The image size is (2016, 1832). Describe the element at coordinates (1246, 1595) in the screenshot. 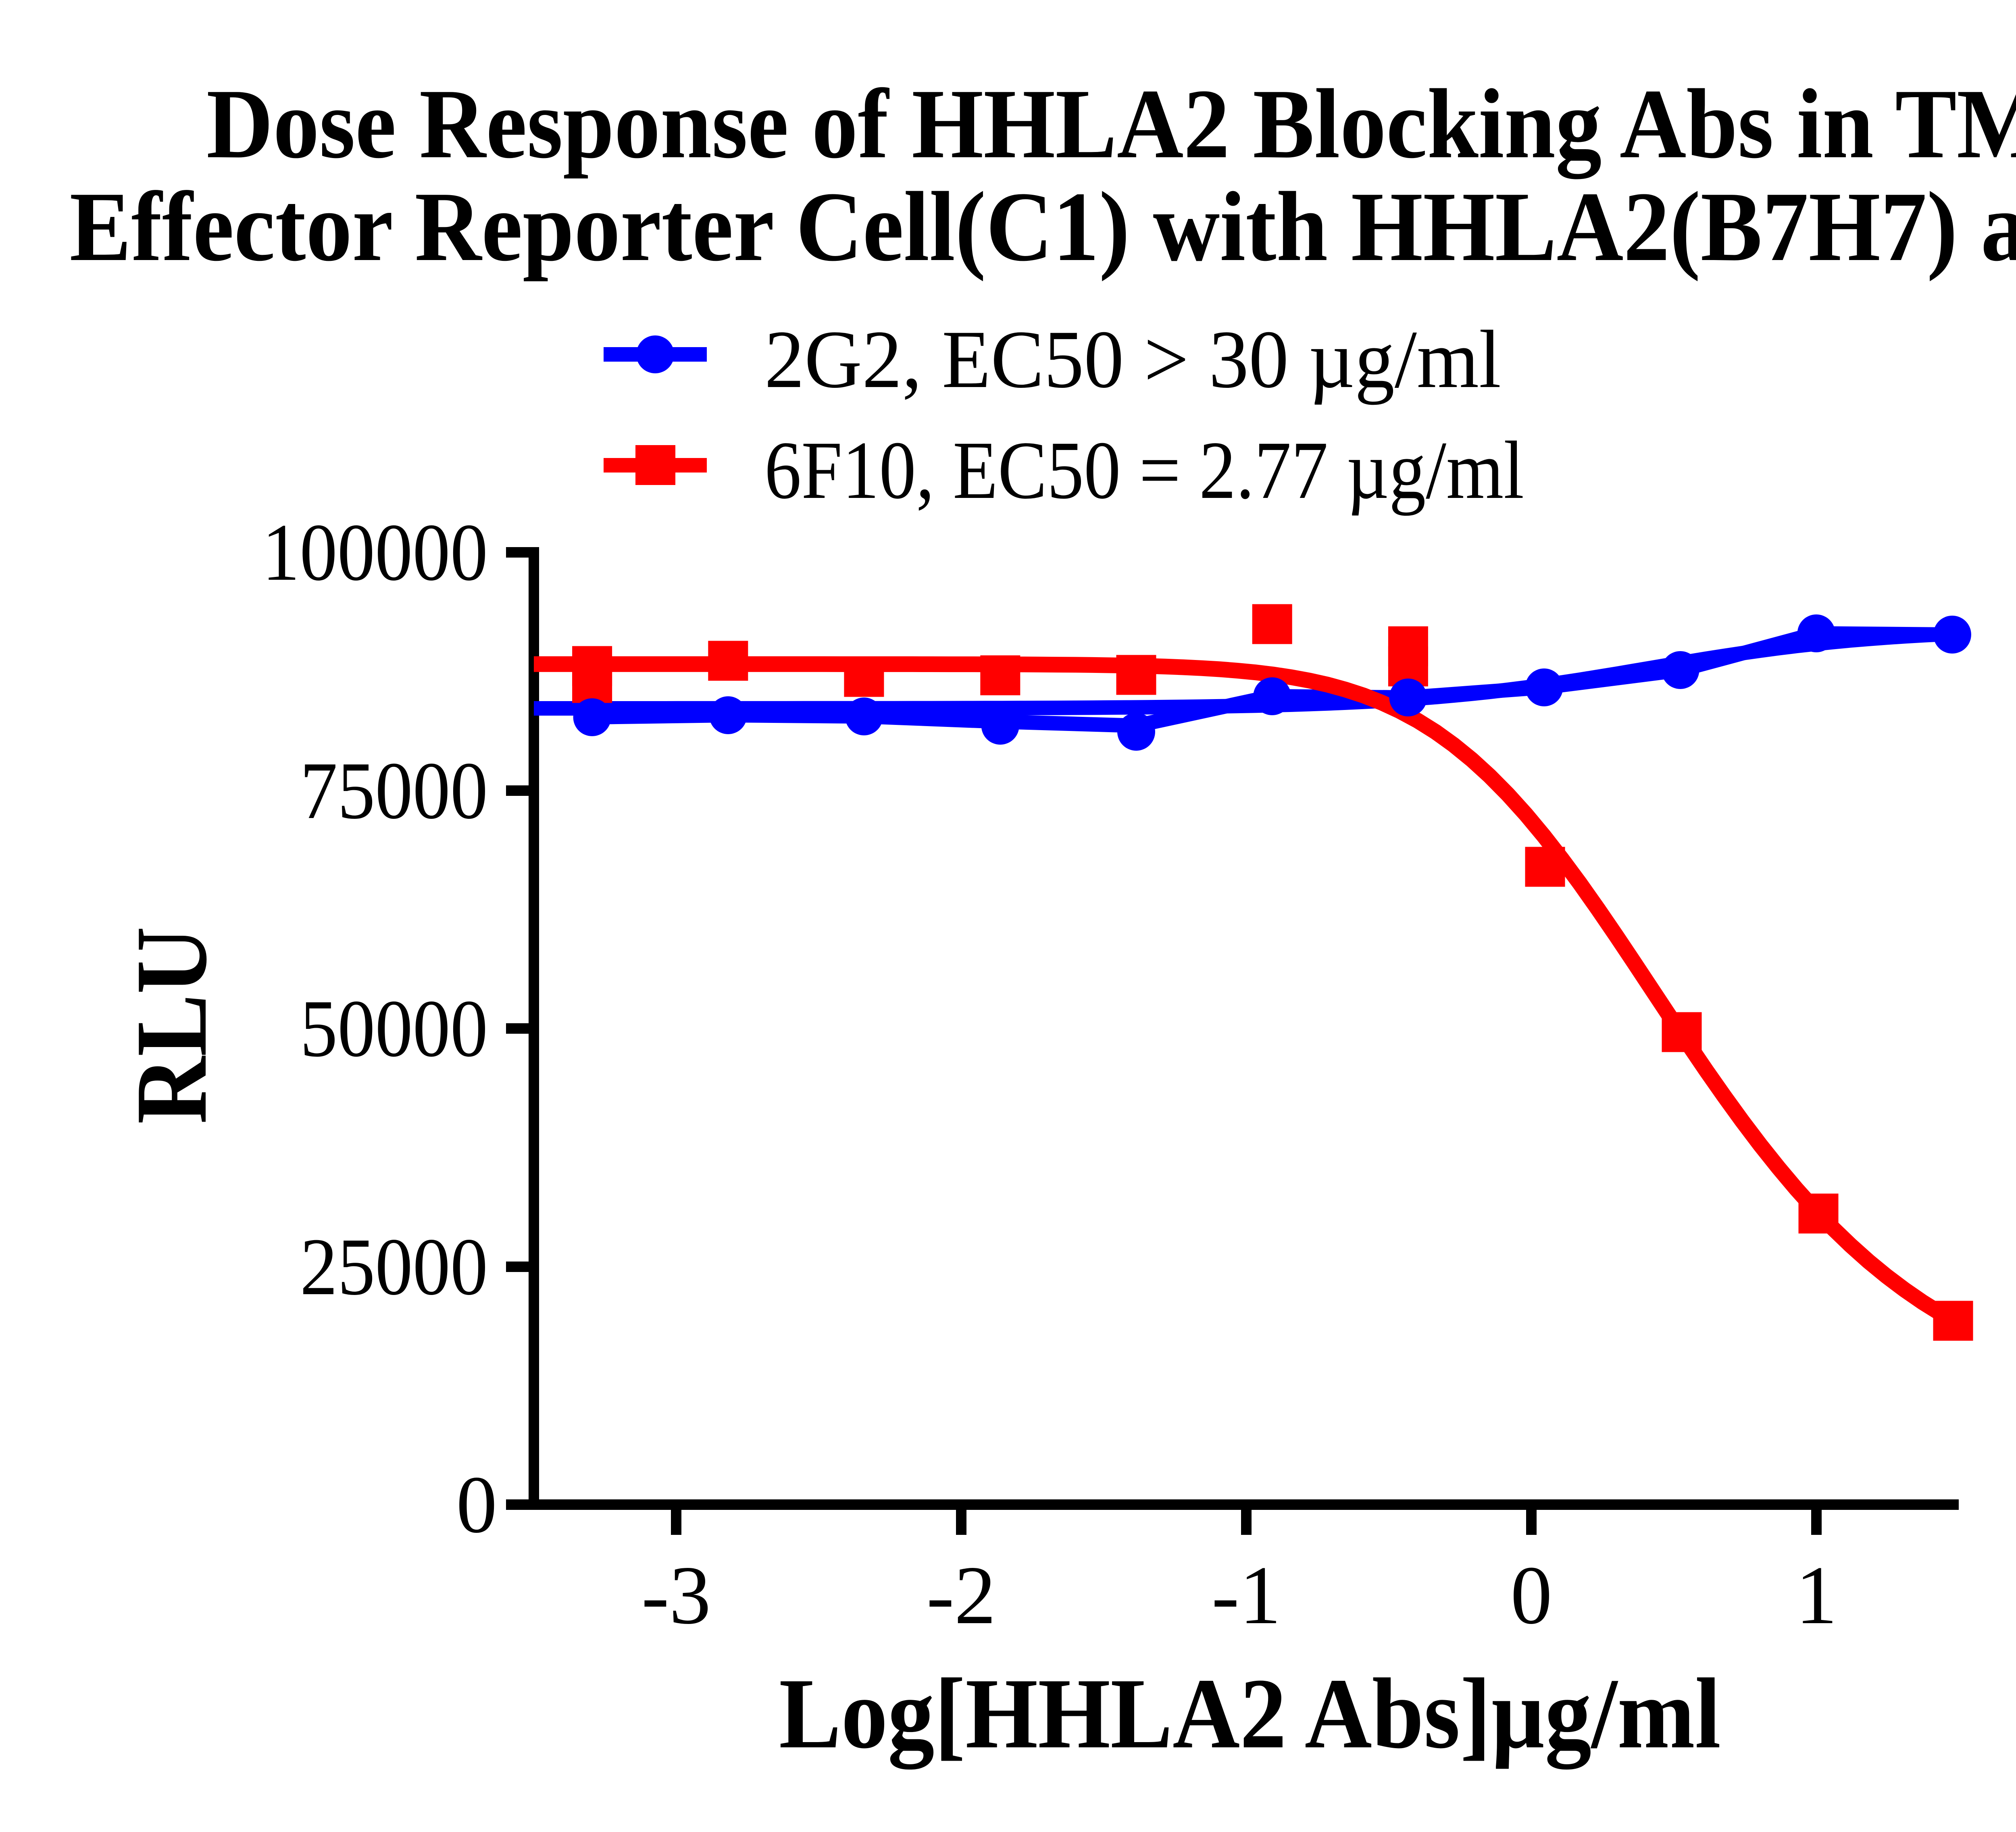

I see `svg-text: -1` at that location.